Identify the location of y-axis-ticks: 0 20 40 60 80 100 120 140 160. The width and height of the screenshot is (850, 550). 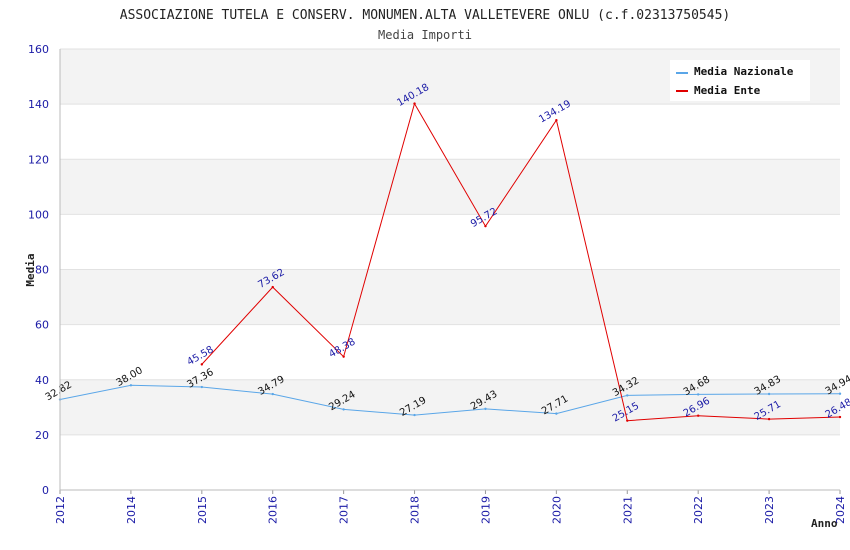
(38, 270).